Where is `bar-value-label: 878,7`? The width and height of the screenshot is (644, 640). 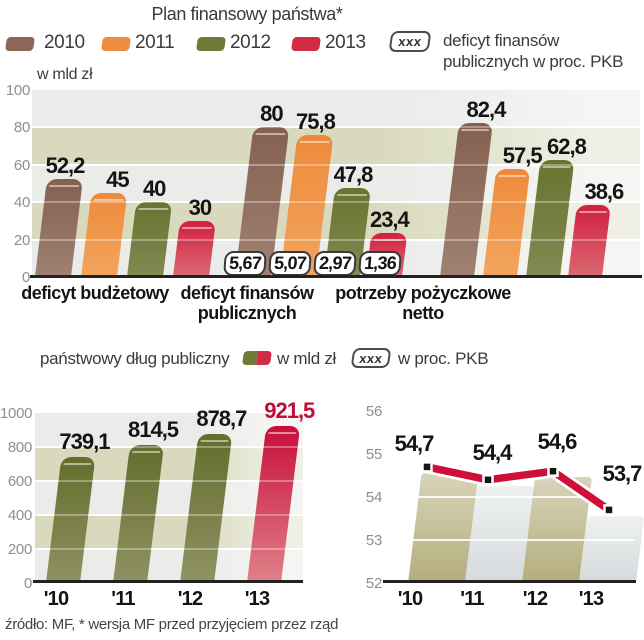 bar-value-label: 878,7 is located at coordinates (221, 418).